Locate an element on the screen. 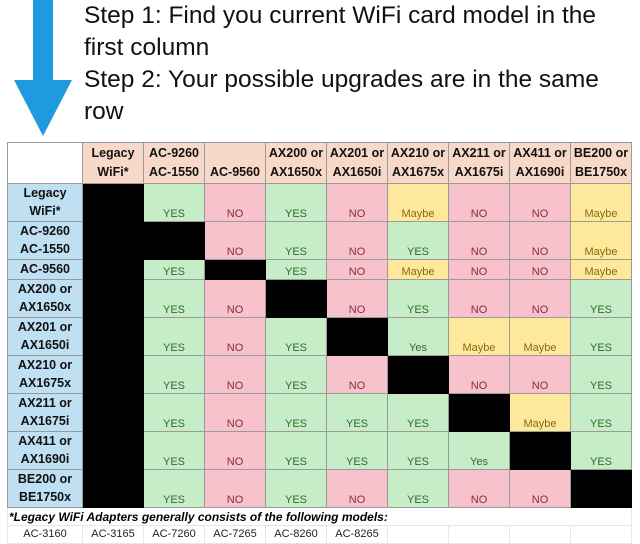  row-header: AX200 or AX1650x is located at coordinates (45, 298).